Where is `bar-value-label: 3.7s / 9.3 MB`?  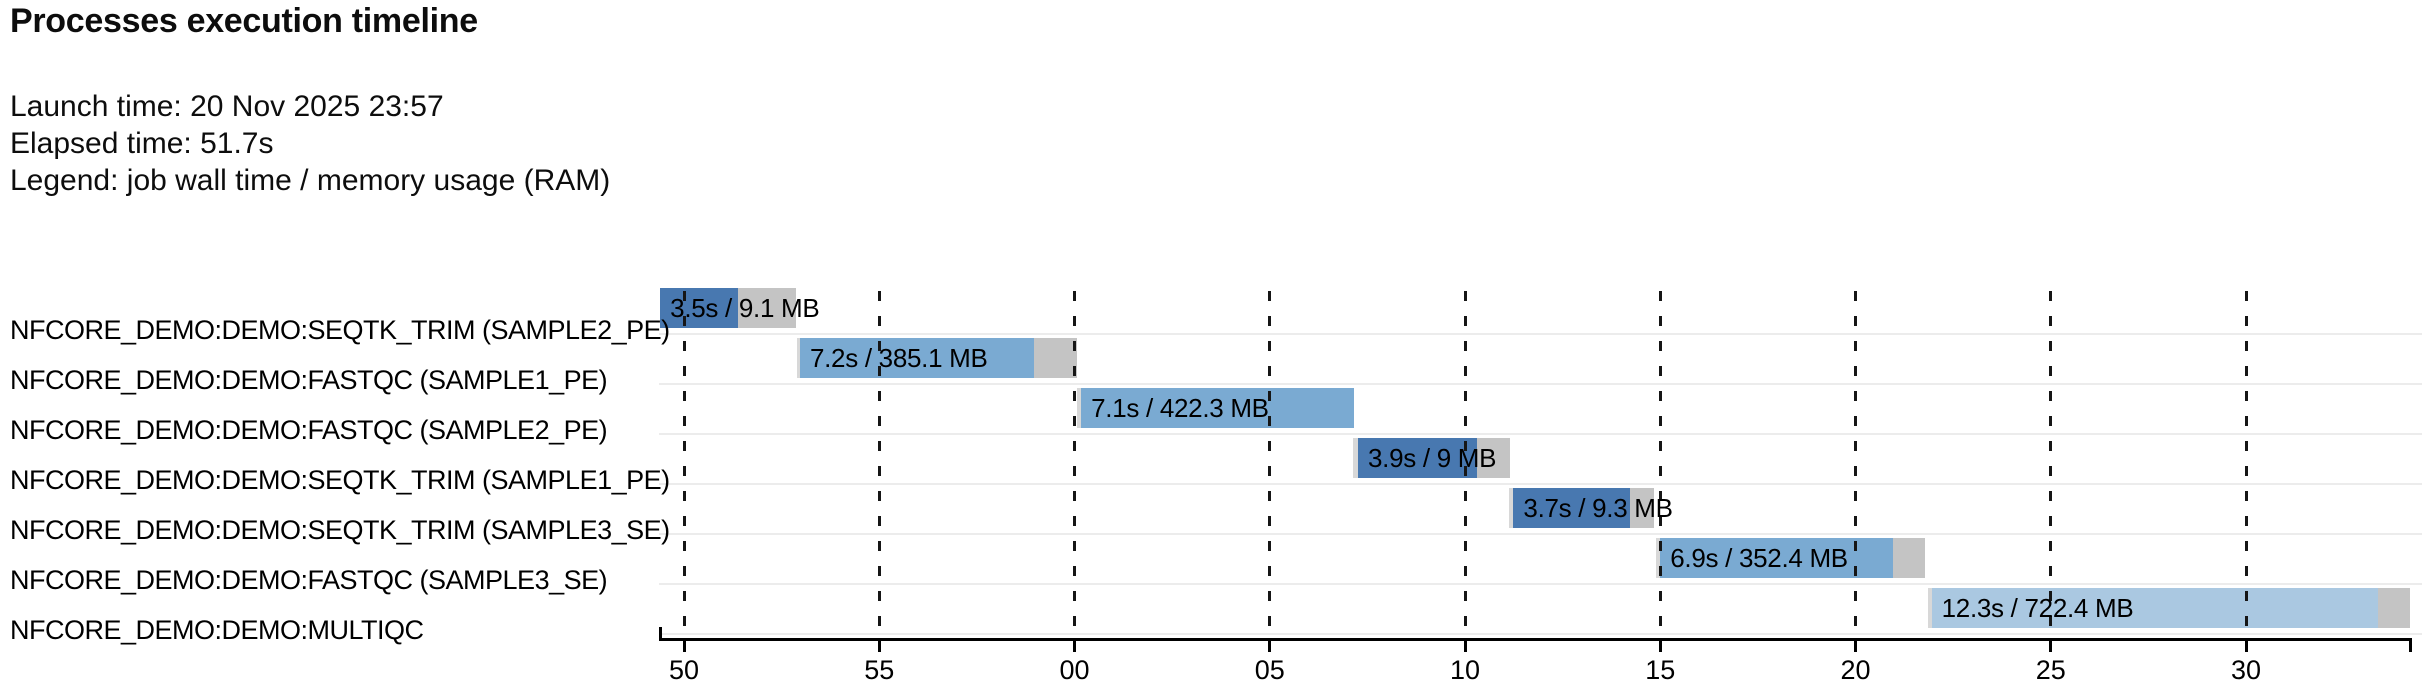
bar-value-label: 3.7s / 9.3 MB is located at coordinates (1598, 508).